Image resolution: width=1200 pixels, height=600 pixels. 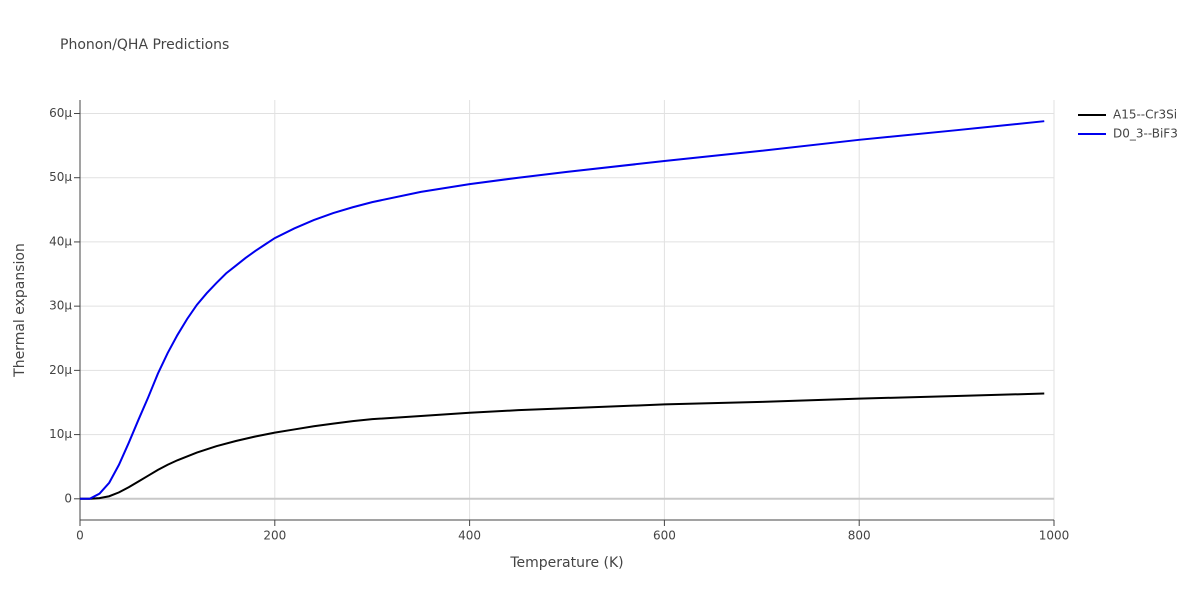 I want to click on y-tick-label: 30µ, so click(x=60, y=306).